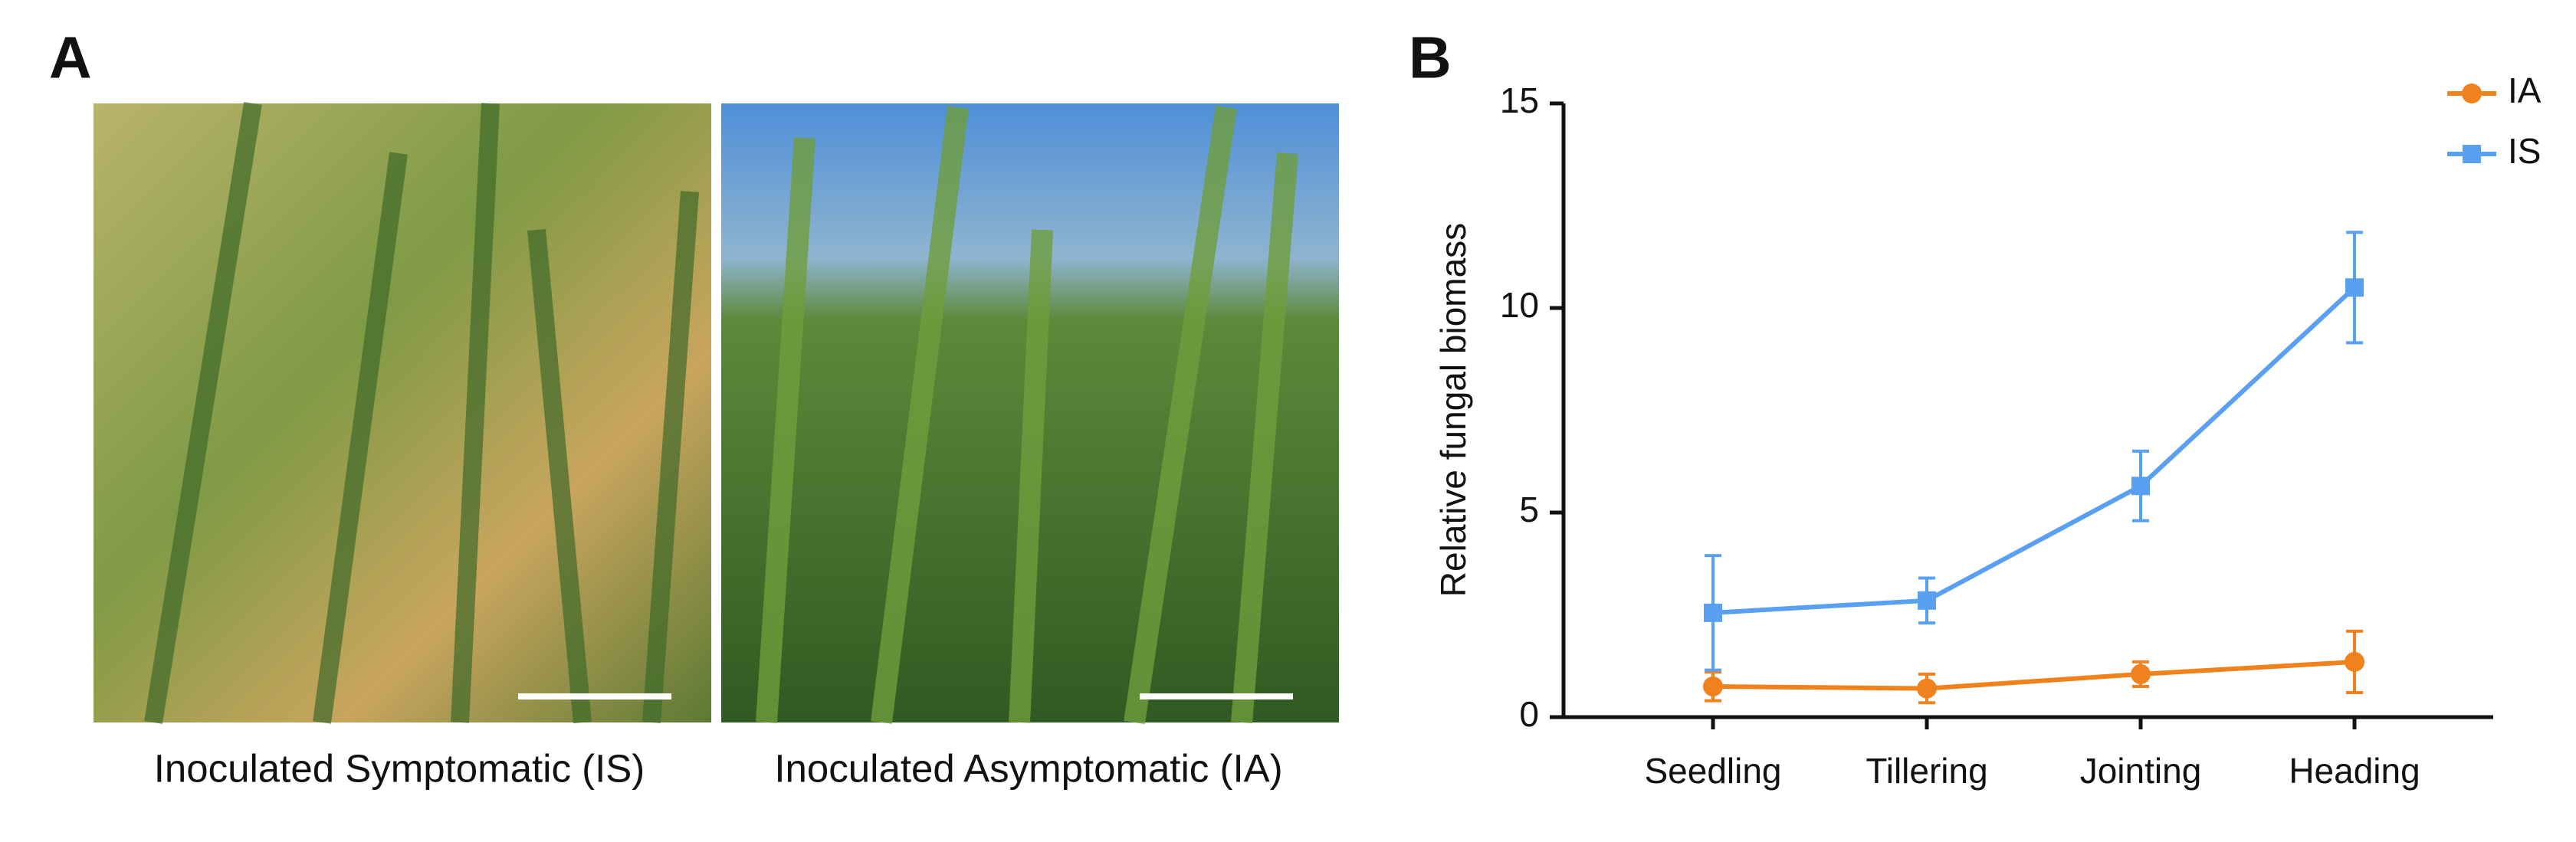  Describe the element at coordinates (1430, 57) in the screenshot. I see `panel-label: B` at that location.